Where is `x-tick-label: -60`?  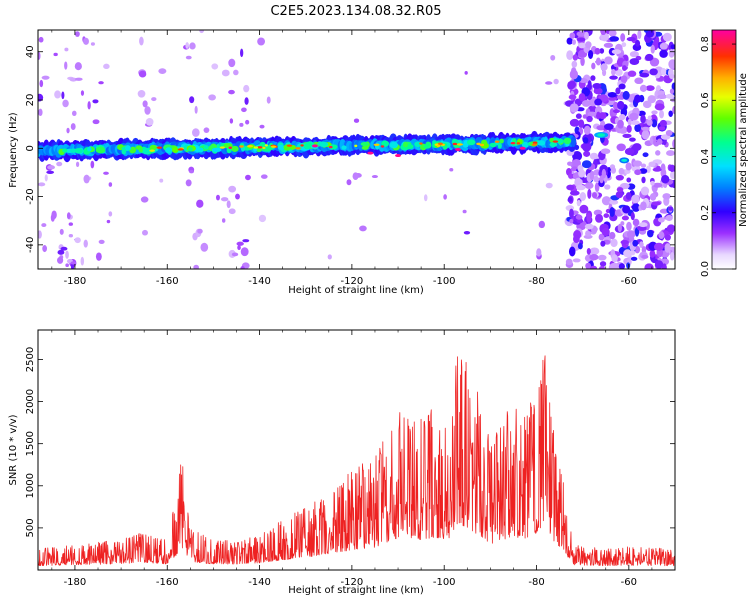
x-tick-label: -60 is located at coordinates (629, 281).